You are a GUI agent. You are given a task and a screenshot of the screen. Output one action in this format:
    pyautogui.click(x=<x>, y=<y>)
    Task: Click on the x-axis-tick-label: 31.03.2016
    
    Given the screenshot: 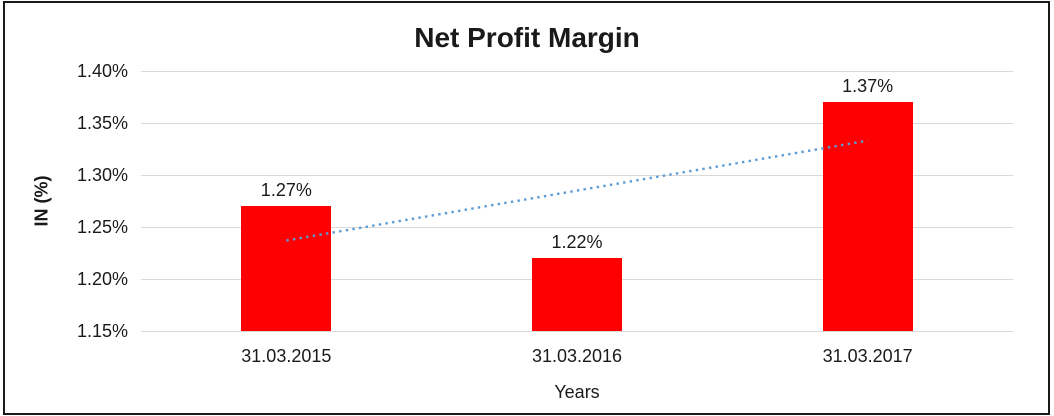 What is the action you would take?
    pyautogui.click(x=577, y=356)
    